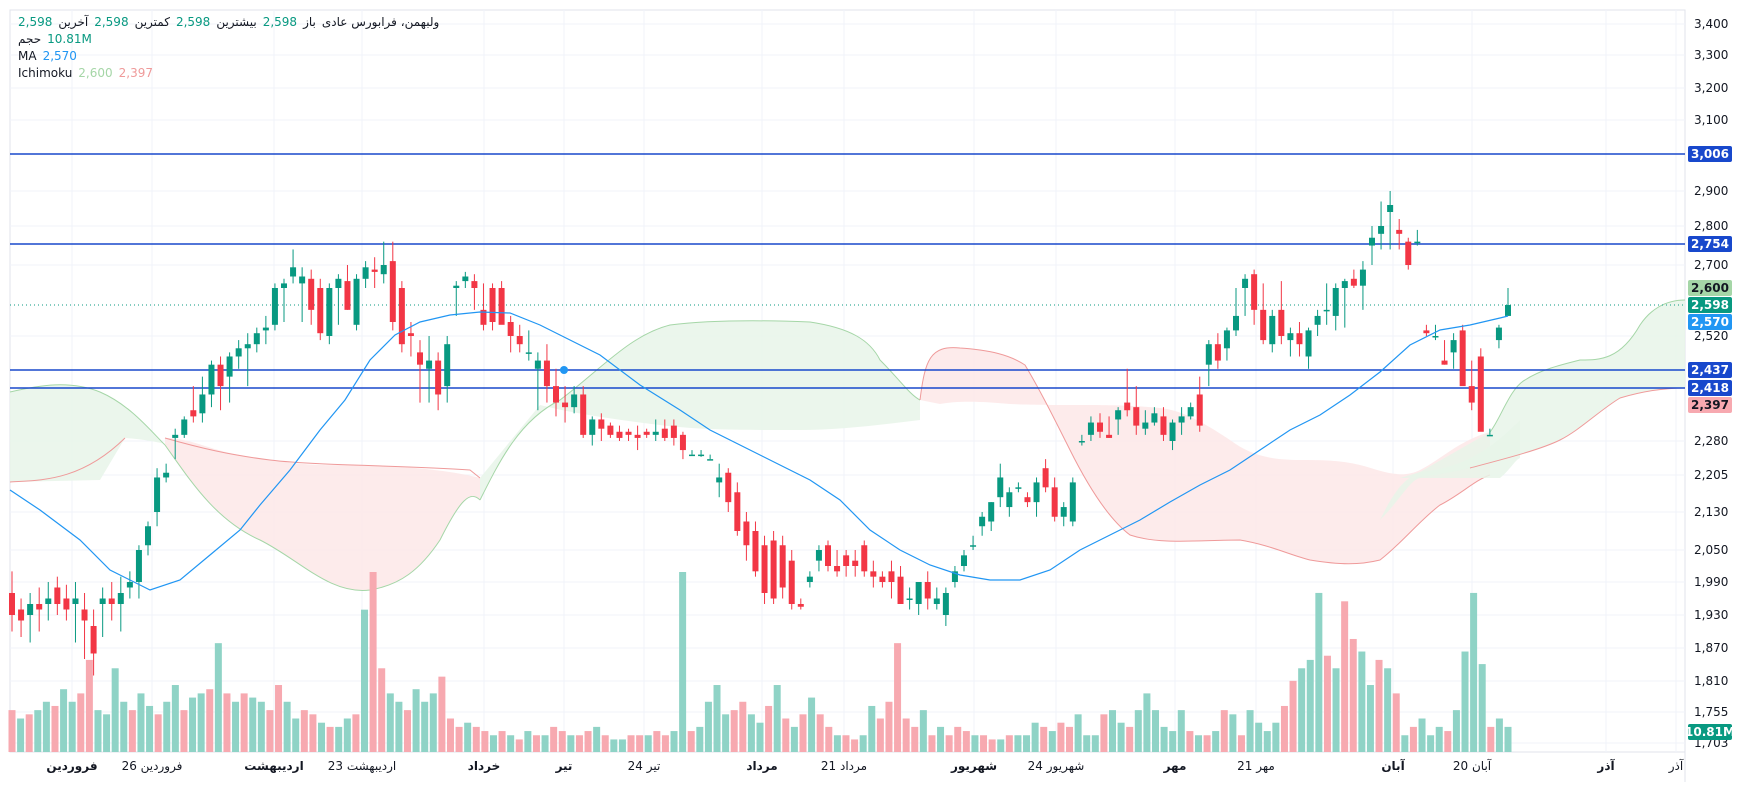 The width and height of the screenshot is (1757, 790). I want to click on symbol-name: ولبهمن، فرابورس عادی, so click(380, 22).